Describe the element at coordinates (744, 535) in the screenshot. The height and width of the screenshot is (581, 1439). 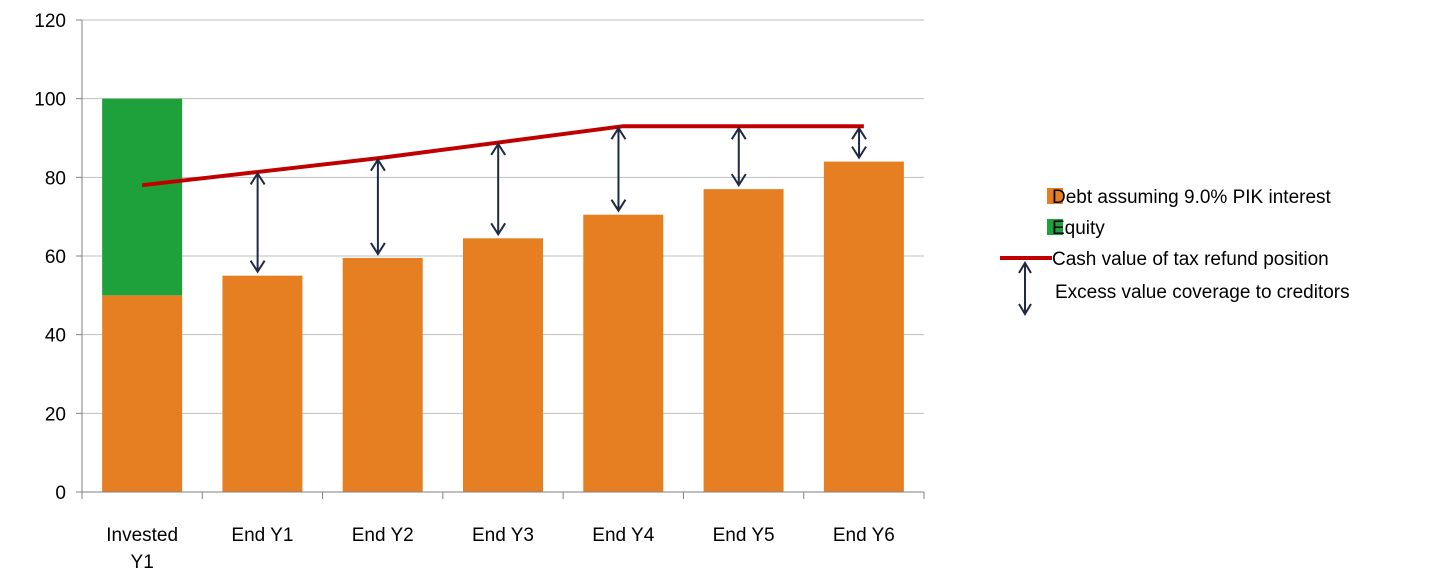
I see `x-tick-label: End Y5` at that location.